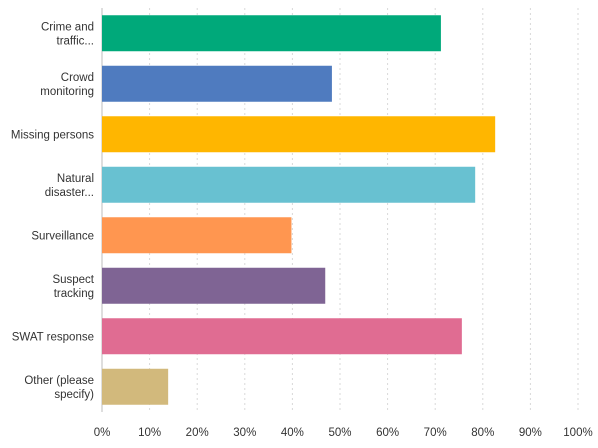 This screenshot has height=448, width=598. I want to click on category-label-line: specify), so click(74, 395).